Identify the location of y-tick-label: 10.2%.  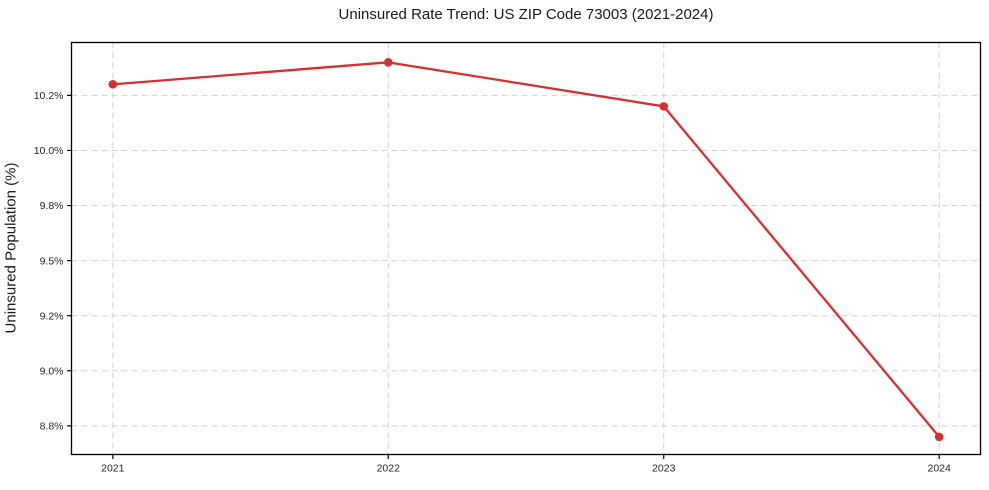
(49, 96).